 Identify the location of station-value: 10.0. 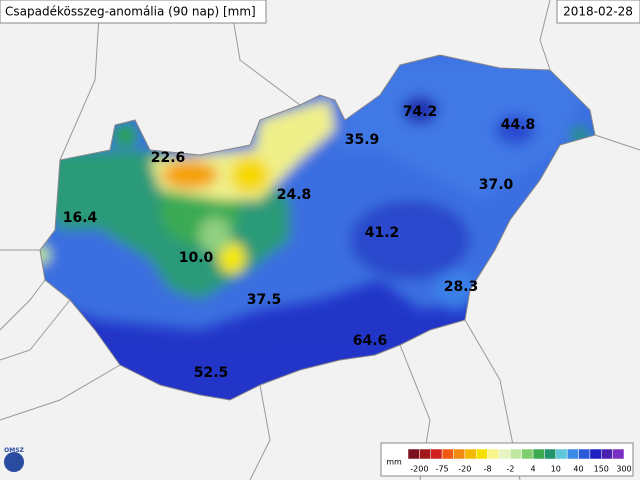
(196, 258).